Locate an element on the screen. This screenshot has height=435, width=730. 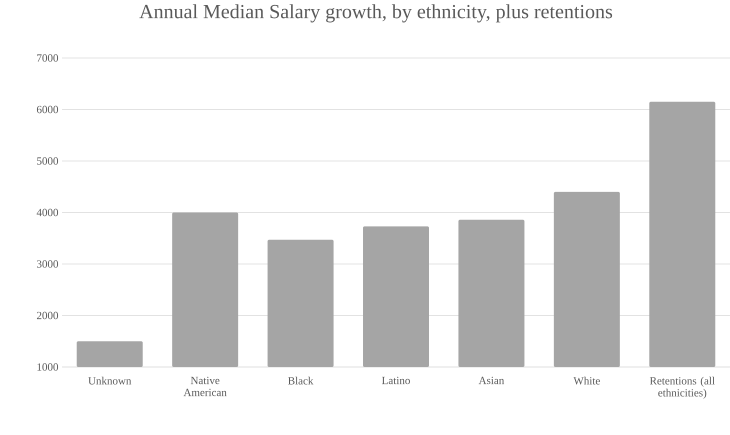
y-tick-label: 5000 is located at coordinates (47, 161).